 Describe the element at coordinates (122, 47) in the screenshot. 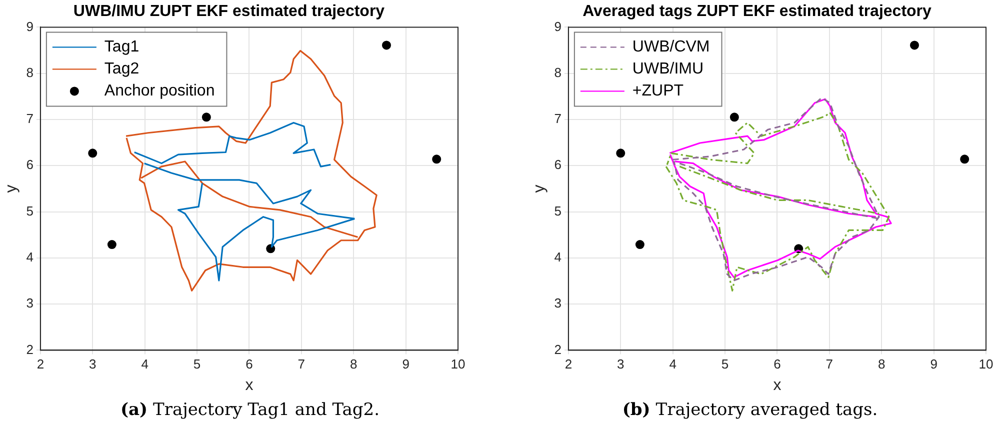

I see `legend-label: Tag1` at that location.